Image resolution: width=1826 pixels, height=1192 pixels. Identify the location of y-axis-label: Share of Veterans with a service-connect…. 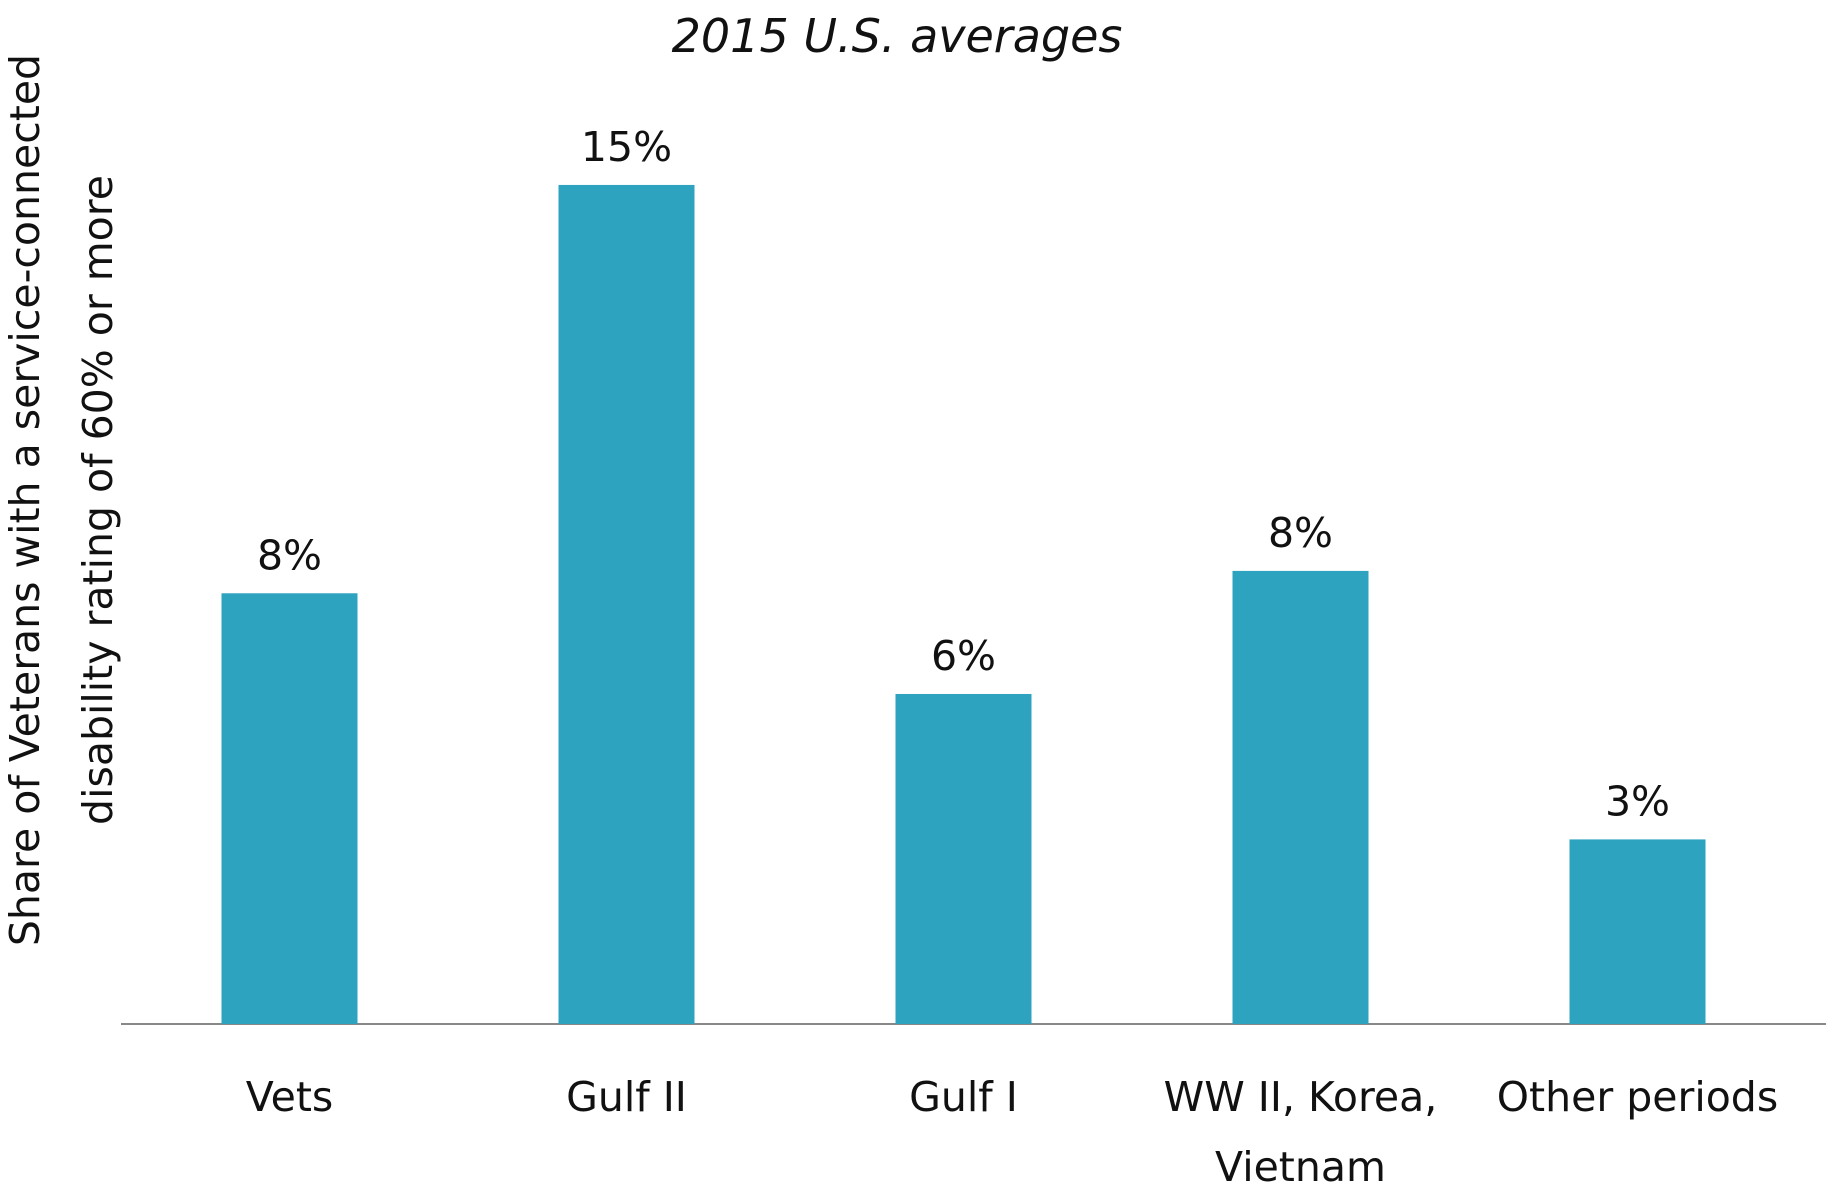
(61, 500).